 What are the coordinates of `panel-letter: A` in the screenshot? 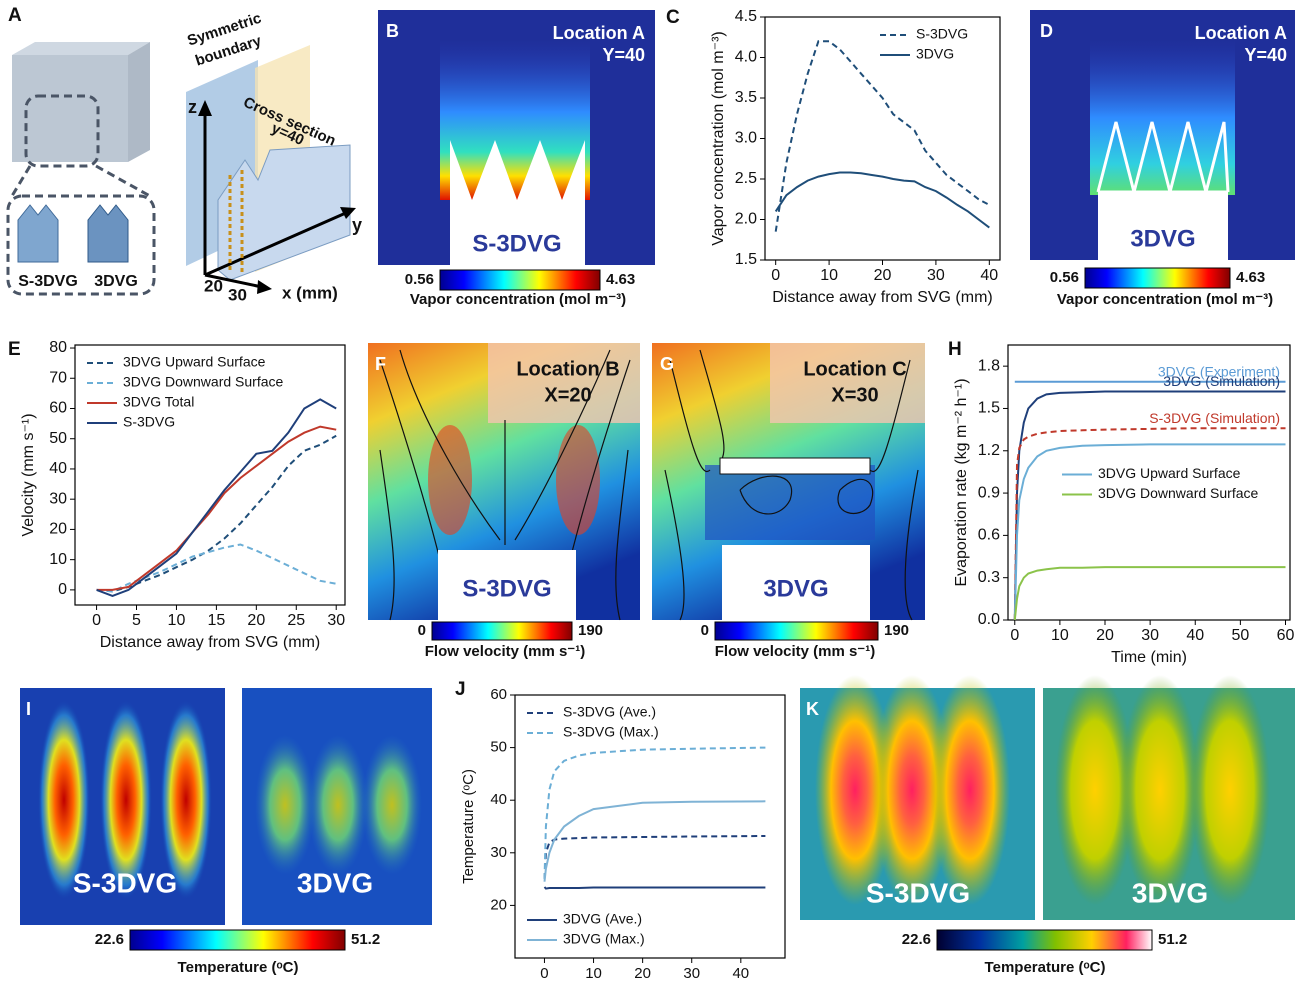 It's located at (15, 15).